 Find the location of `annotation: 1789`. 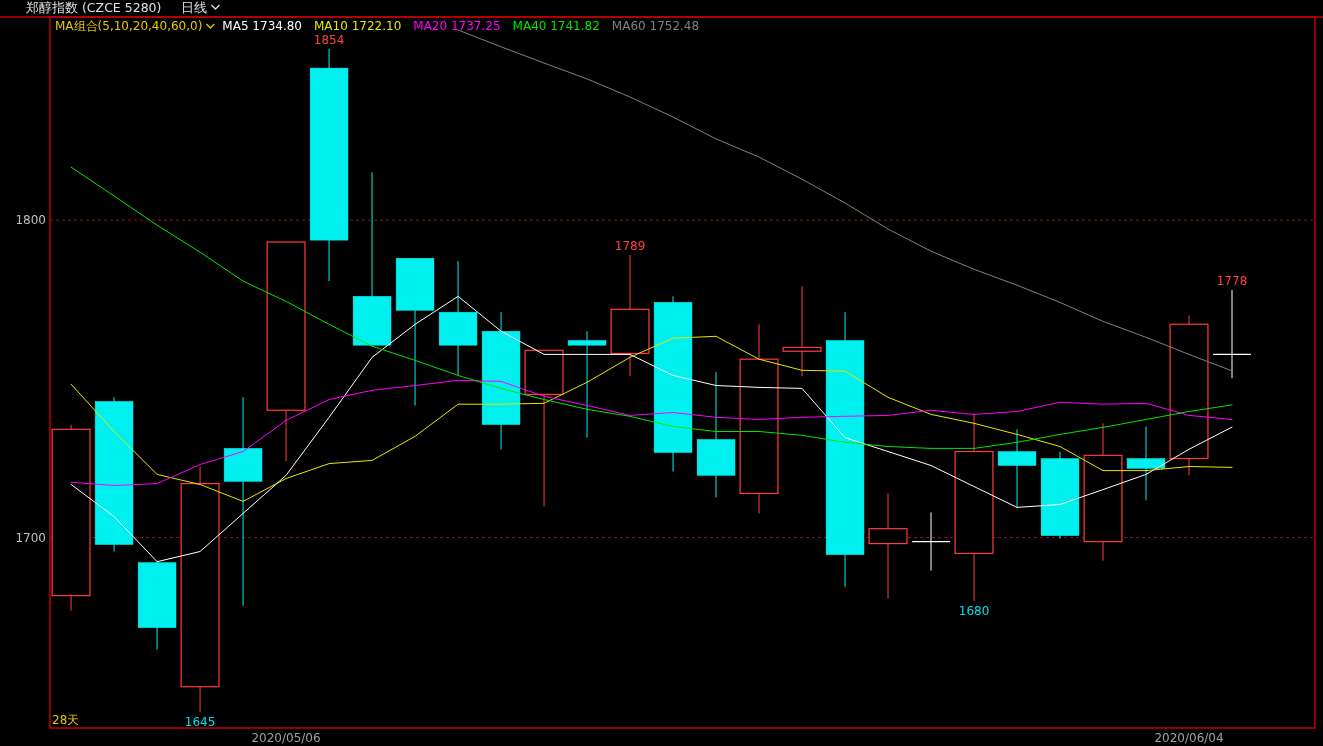

annotation: 1789 is located at coordinates (630, 246).